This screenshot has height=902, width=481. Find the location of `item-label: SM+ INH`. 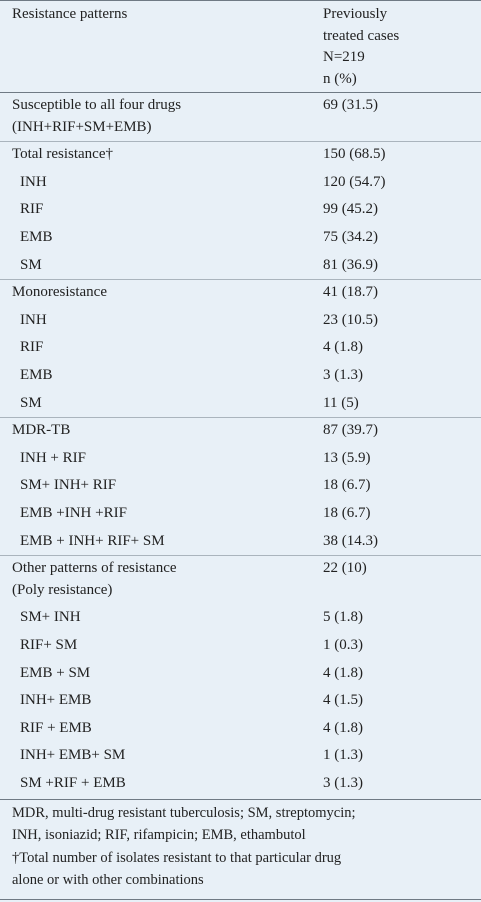

item-label: SM+ INH is located at coordinates (50, 617).